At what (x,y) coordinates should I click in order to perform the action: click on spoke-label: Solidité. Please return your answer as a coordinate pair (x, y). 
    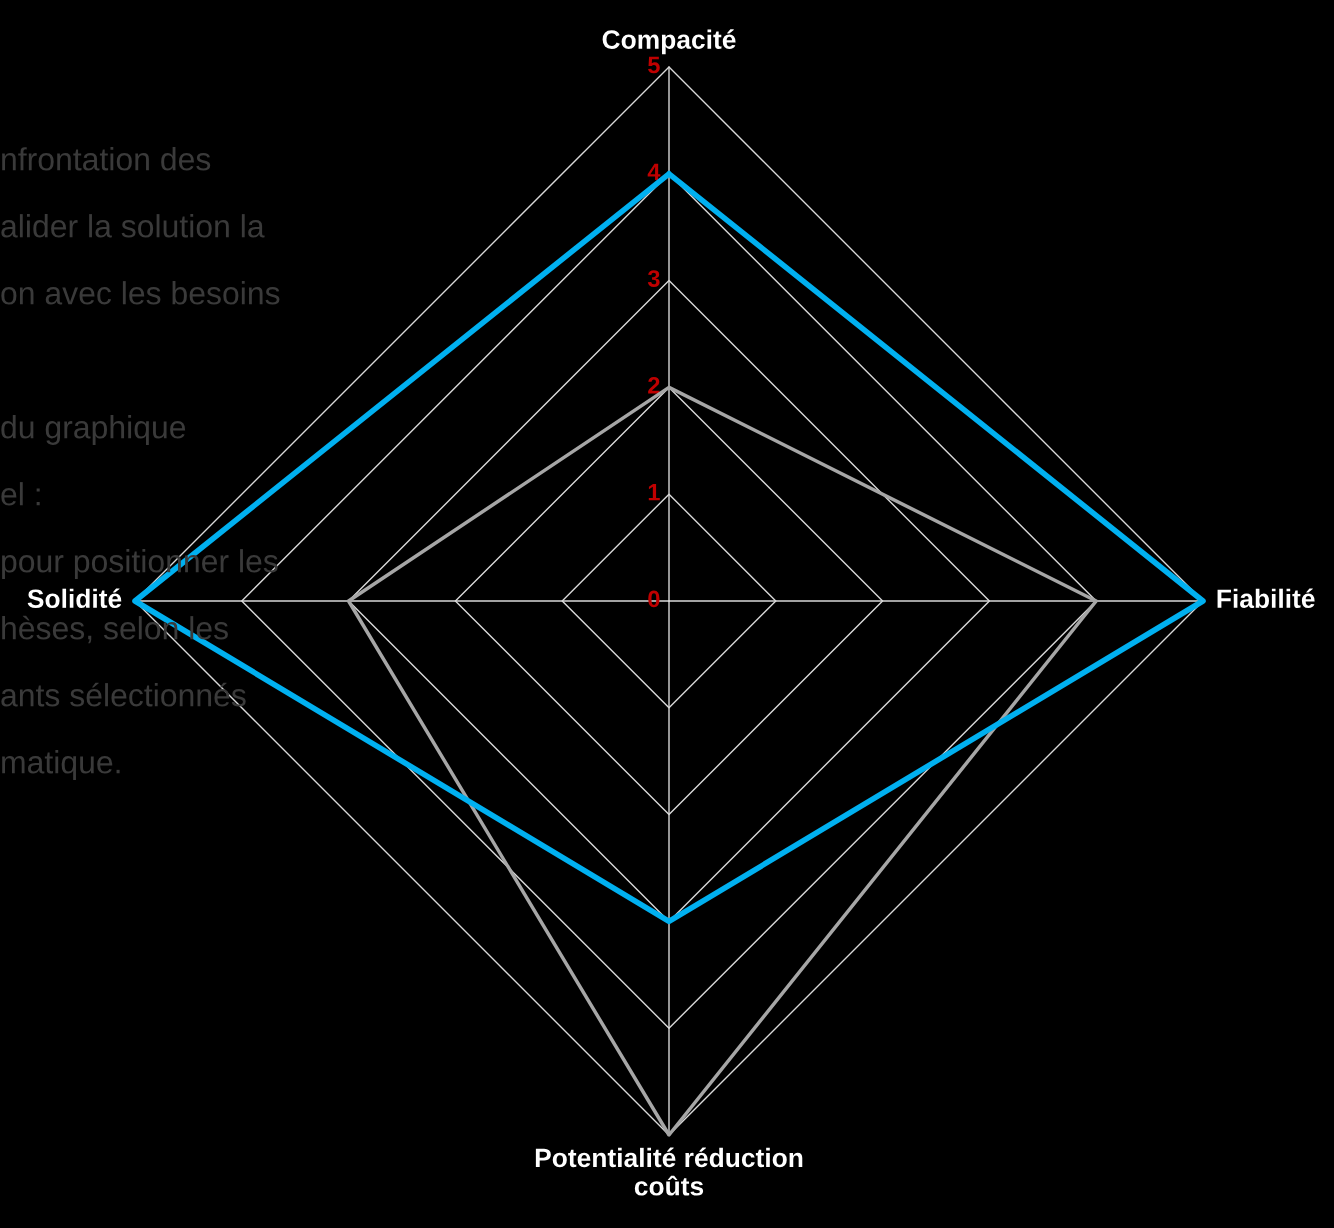
    Looking at the image, I should click on (74, 598).